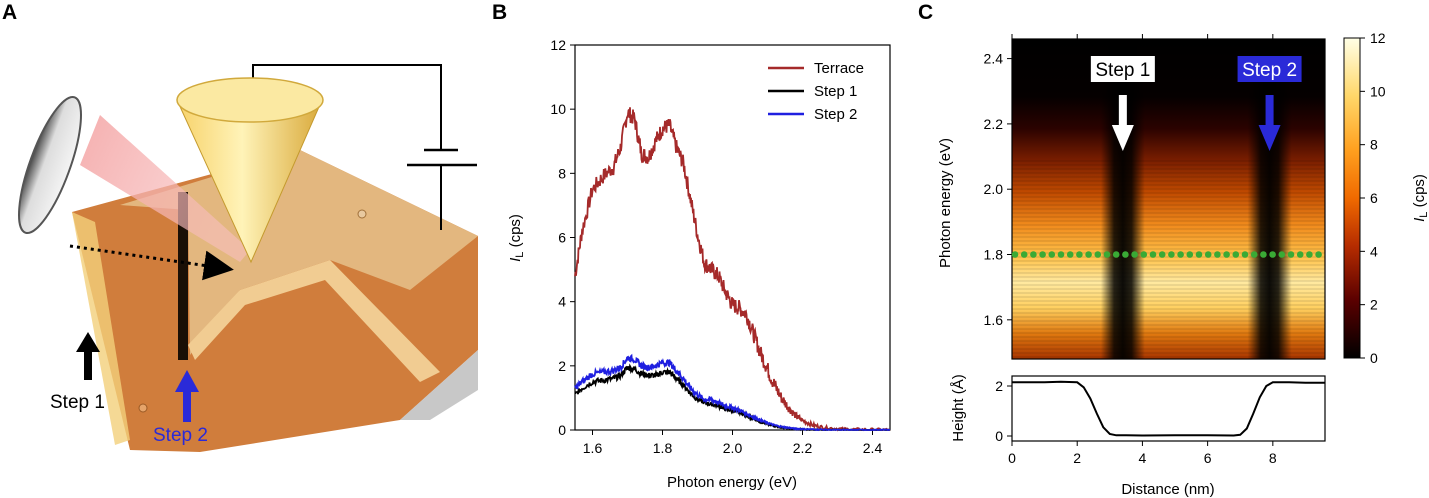 This screenshot has width=1429, height=498. I want to click on heatmap-frame, so click(1168, 199).